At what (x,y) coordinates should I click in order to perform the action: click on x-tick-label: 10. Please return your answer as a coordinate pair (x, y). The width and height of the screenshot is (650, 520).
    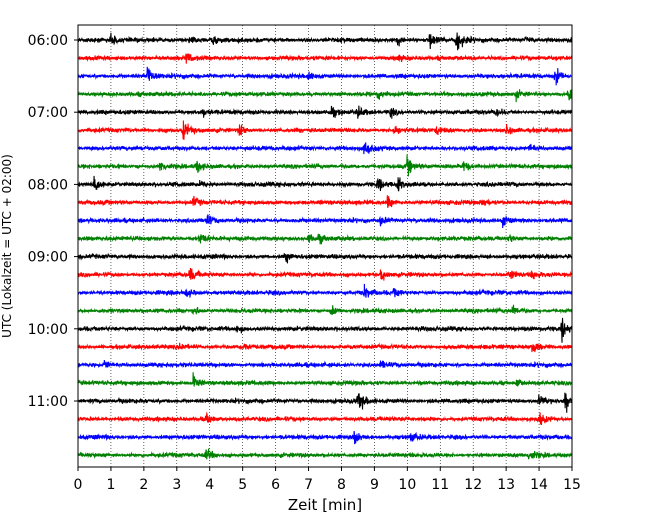
    Looking at the image, I should click on (407, 485).